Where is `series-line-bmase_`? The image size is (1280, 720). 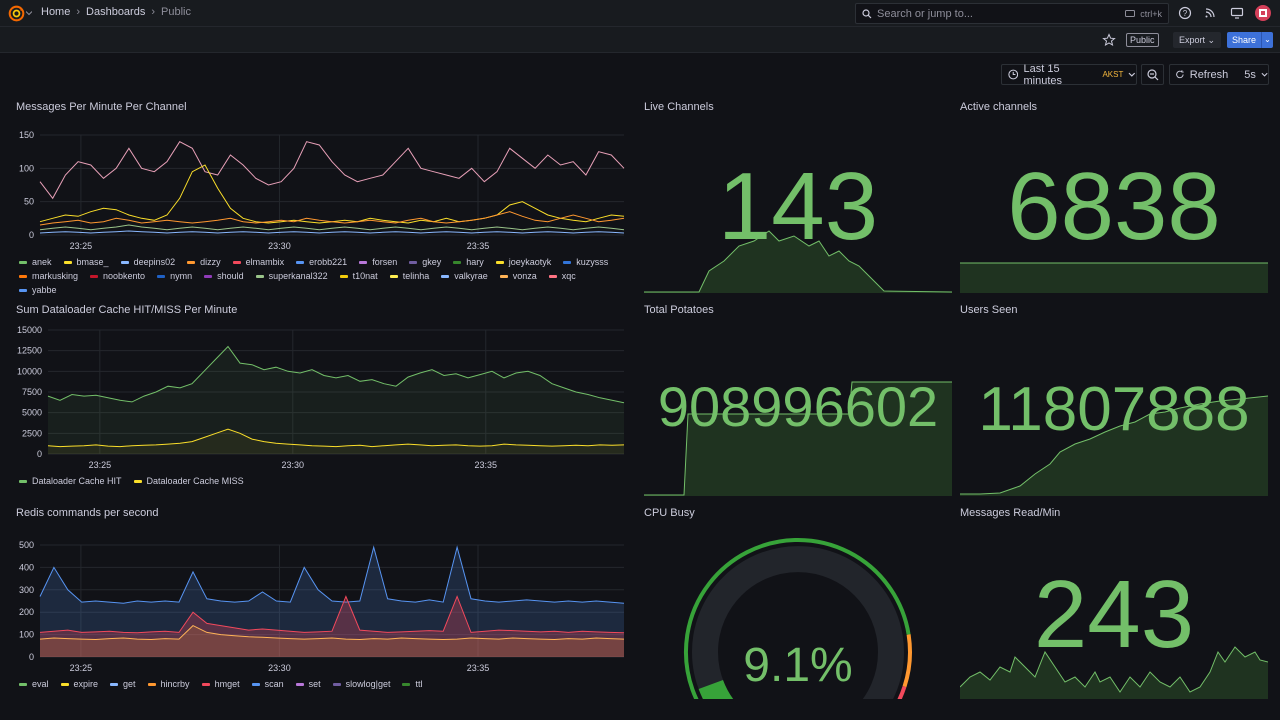
series-line-bmase_ is located at coordinates (332, 194).